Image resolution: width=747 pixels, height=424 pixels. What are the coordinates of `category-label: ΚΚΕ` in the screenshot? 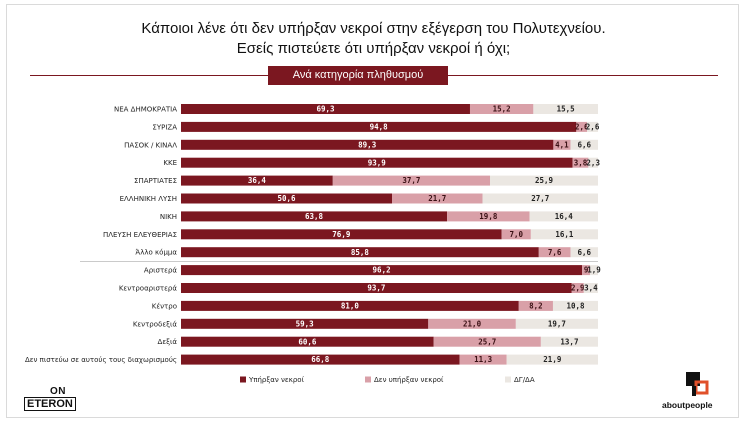 It's located at (170, 163).